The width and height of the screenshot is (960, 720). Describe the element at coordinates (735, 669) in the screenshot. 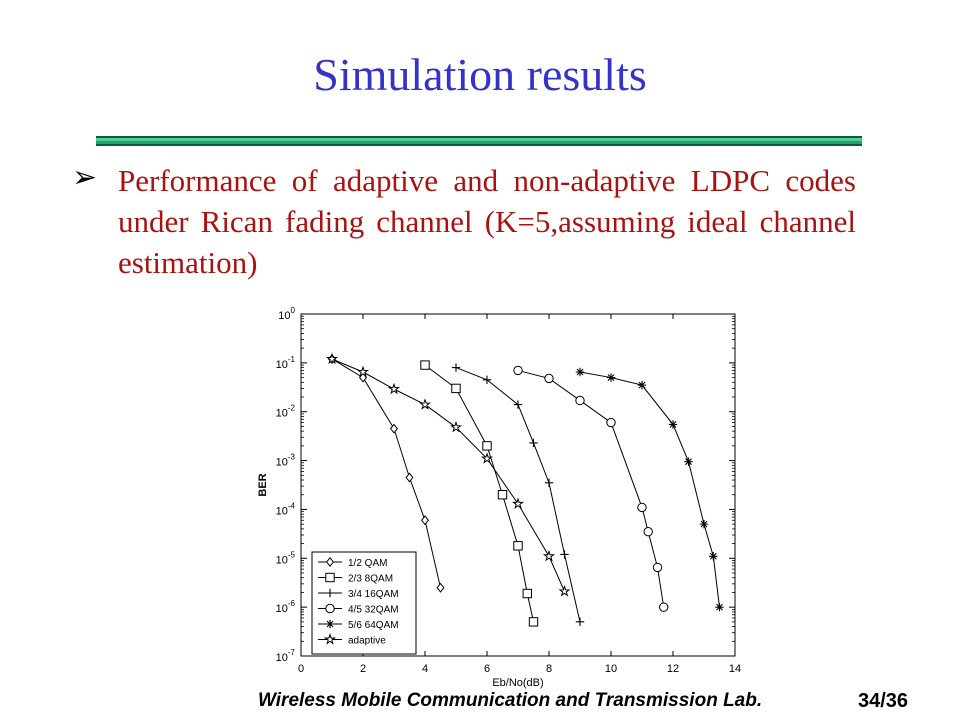

I see `x-tick-label: 14` at that location.